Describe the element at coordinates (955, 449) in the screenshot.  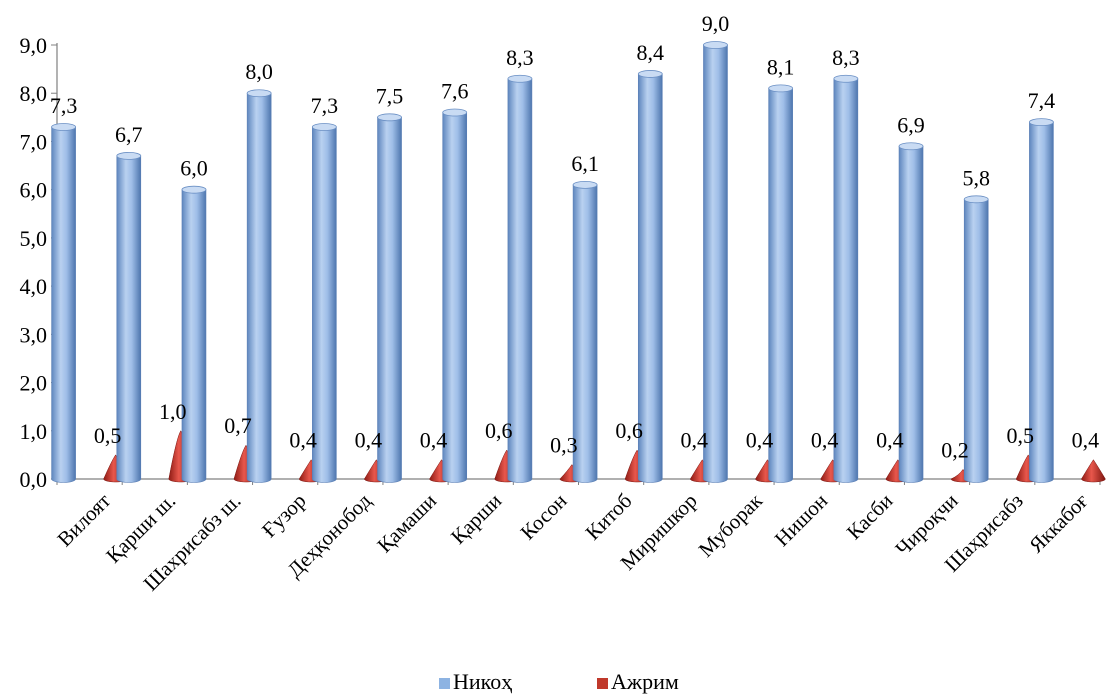
I see `data-label-ajrim: 0,2` at that location.